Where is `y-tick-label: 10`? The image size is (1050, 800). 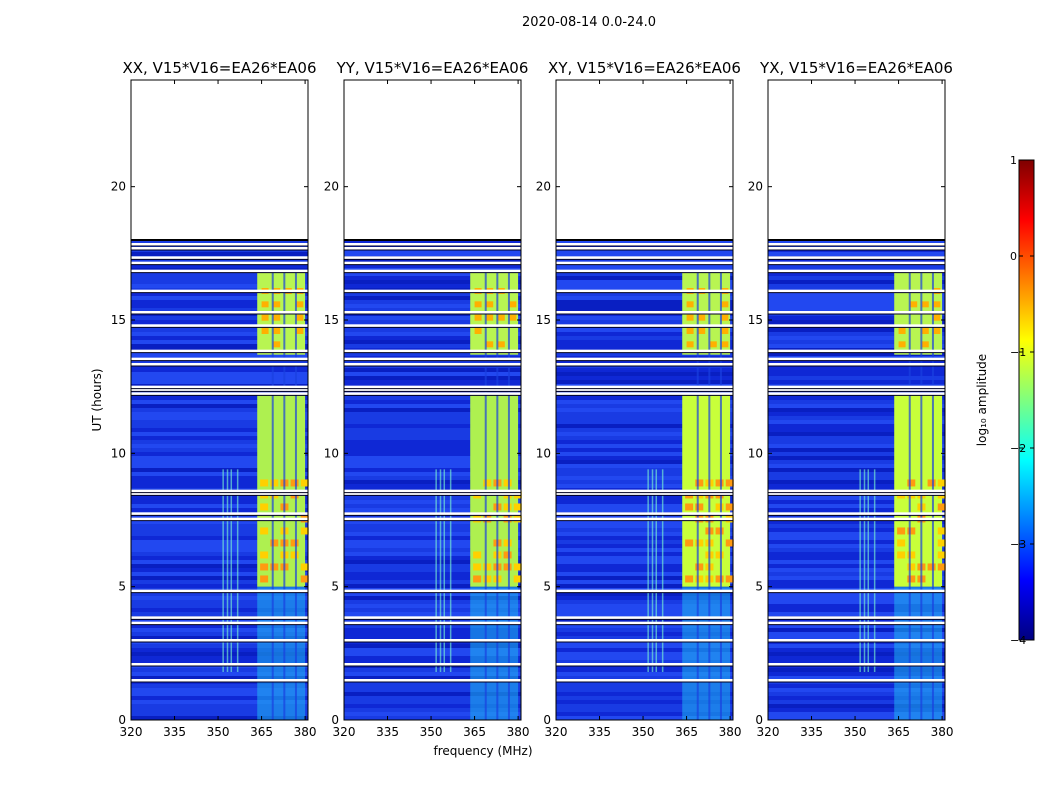
y-tick-label: 10 is located at coordinates (118, 453).